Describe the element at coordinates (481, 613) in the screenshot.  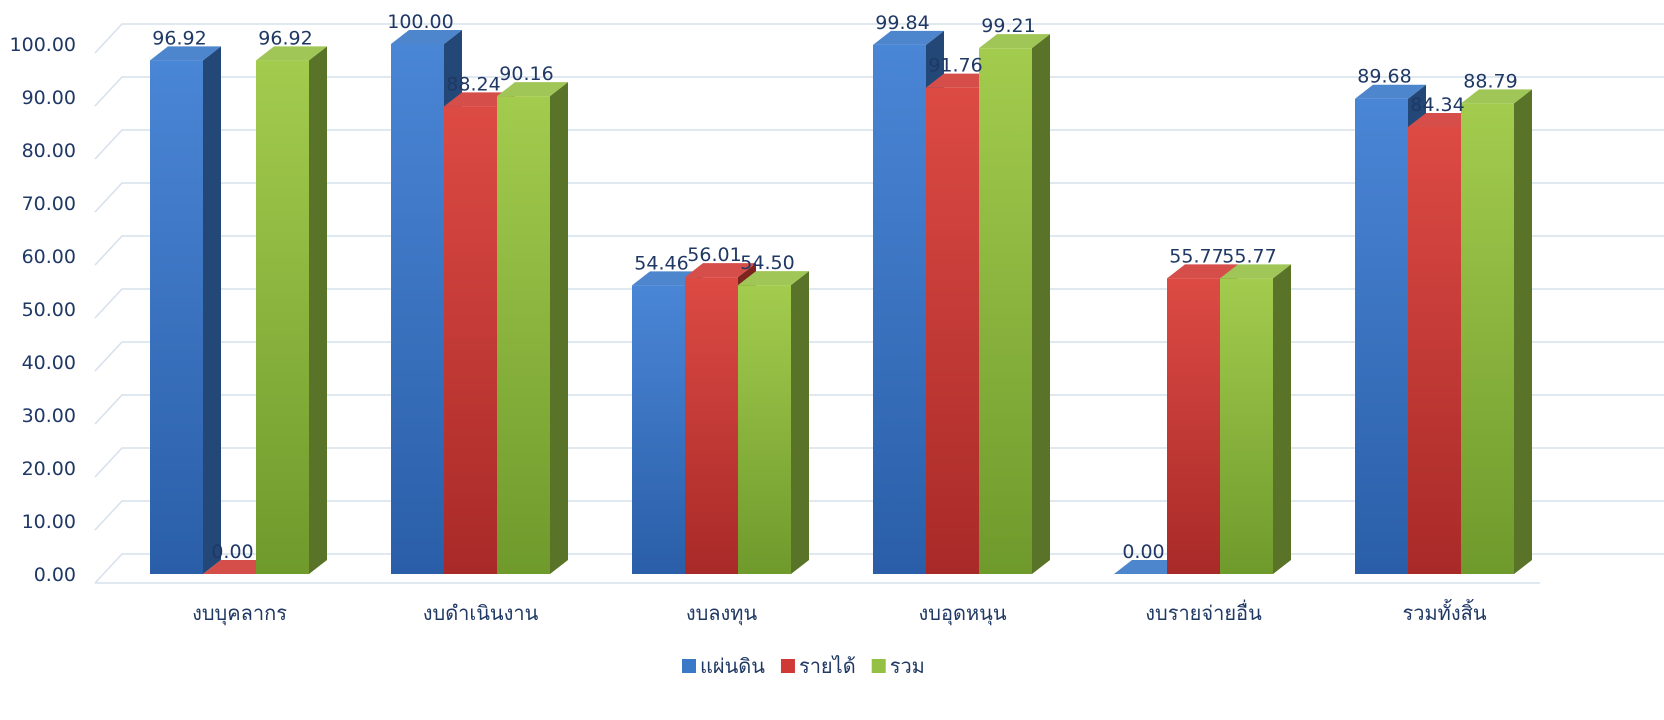
I see `category-label: งบดำเนินงาน` at that location.